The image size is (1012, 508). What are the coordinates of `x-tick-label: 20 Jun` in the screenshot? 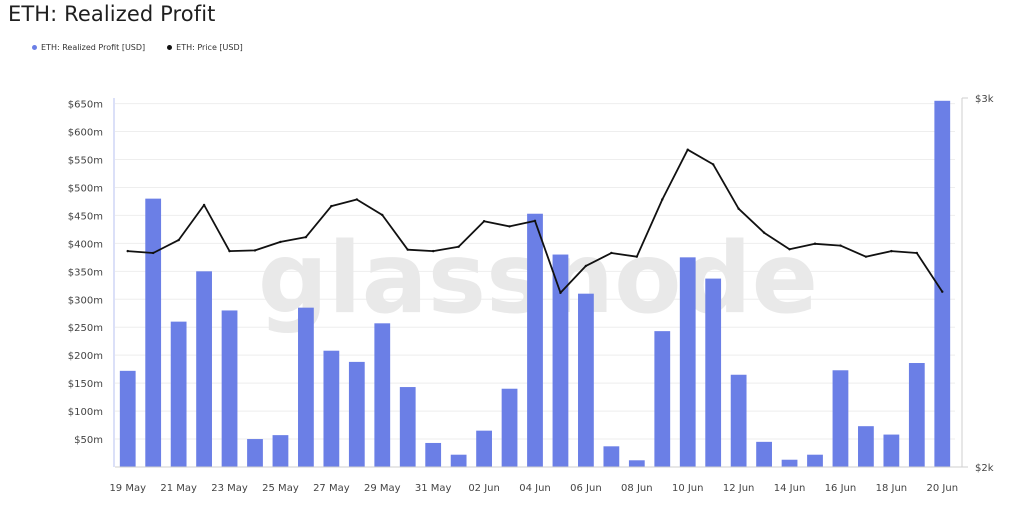 It's located at (943, 488).